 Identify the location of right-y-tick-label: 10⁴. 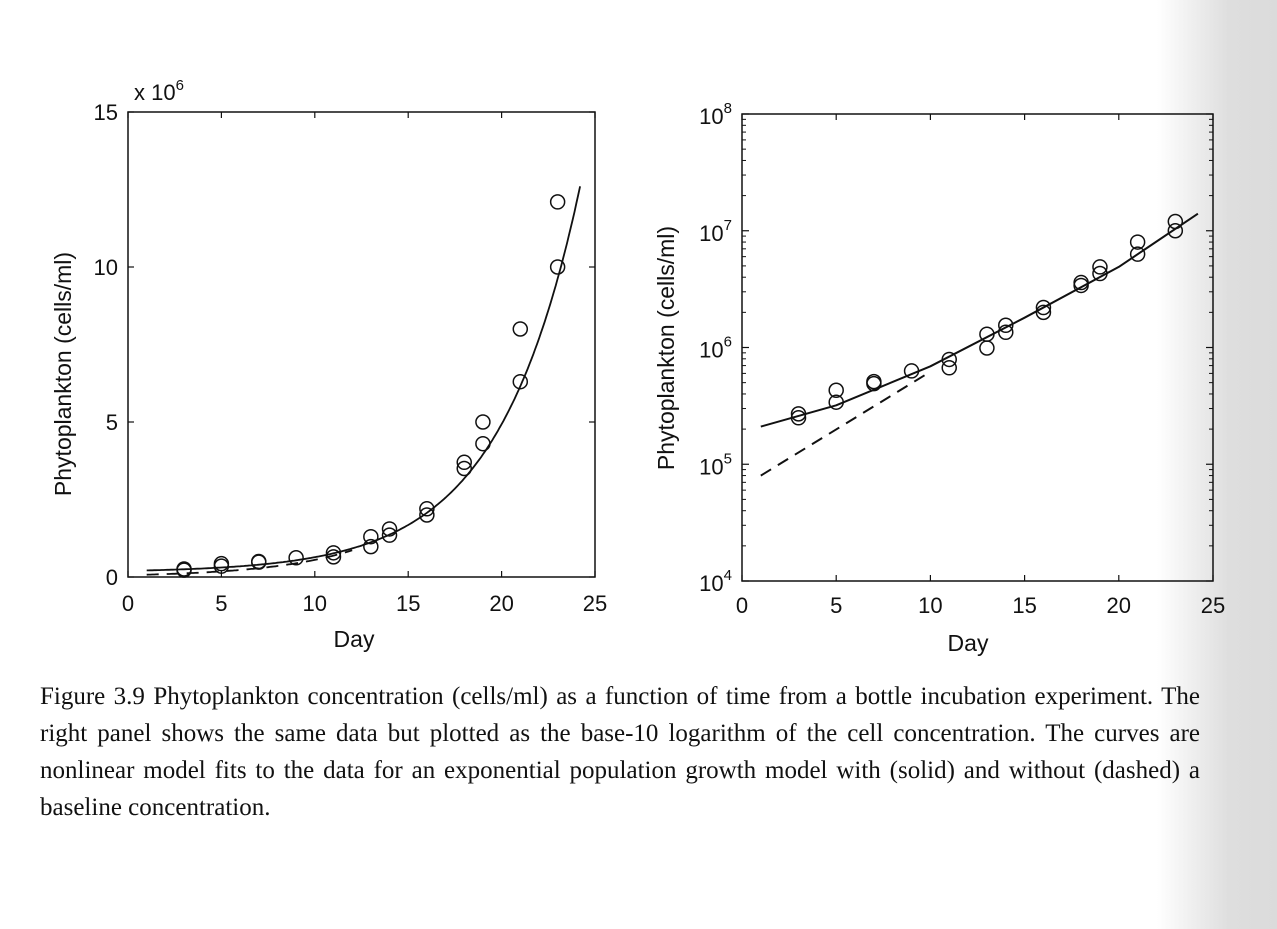
(715, 581).